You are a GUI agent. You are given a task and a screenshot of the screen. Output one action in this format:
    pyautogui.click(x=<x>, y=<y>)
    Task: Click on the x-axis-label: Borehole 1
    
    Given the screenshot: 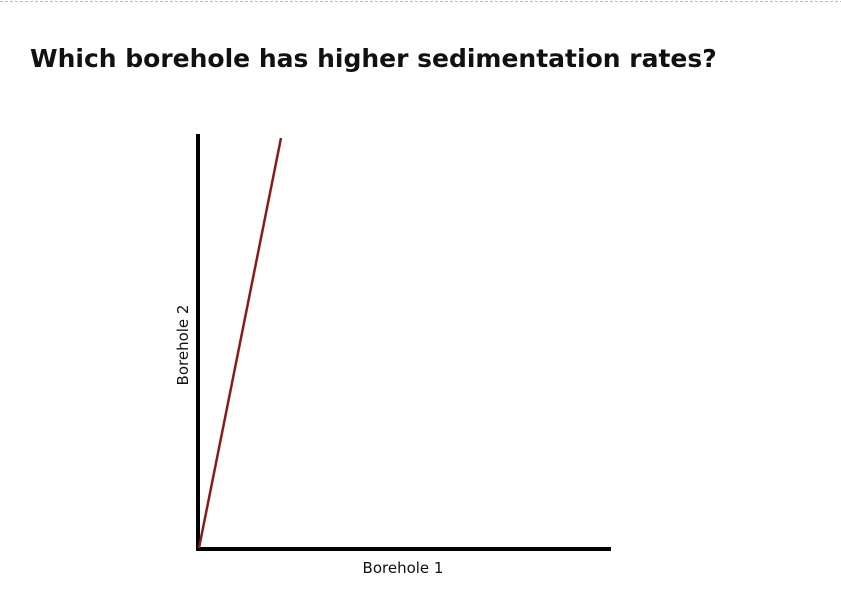 What is the action you would take?
    pyautogui.click(x=403, y=568)
    